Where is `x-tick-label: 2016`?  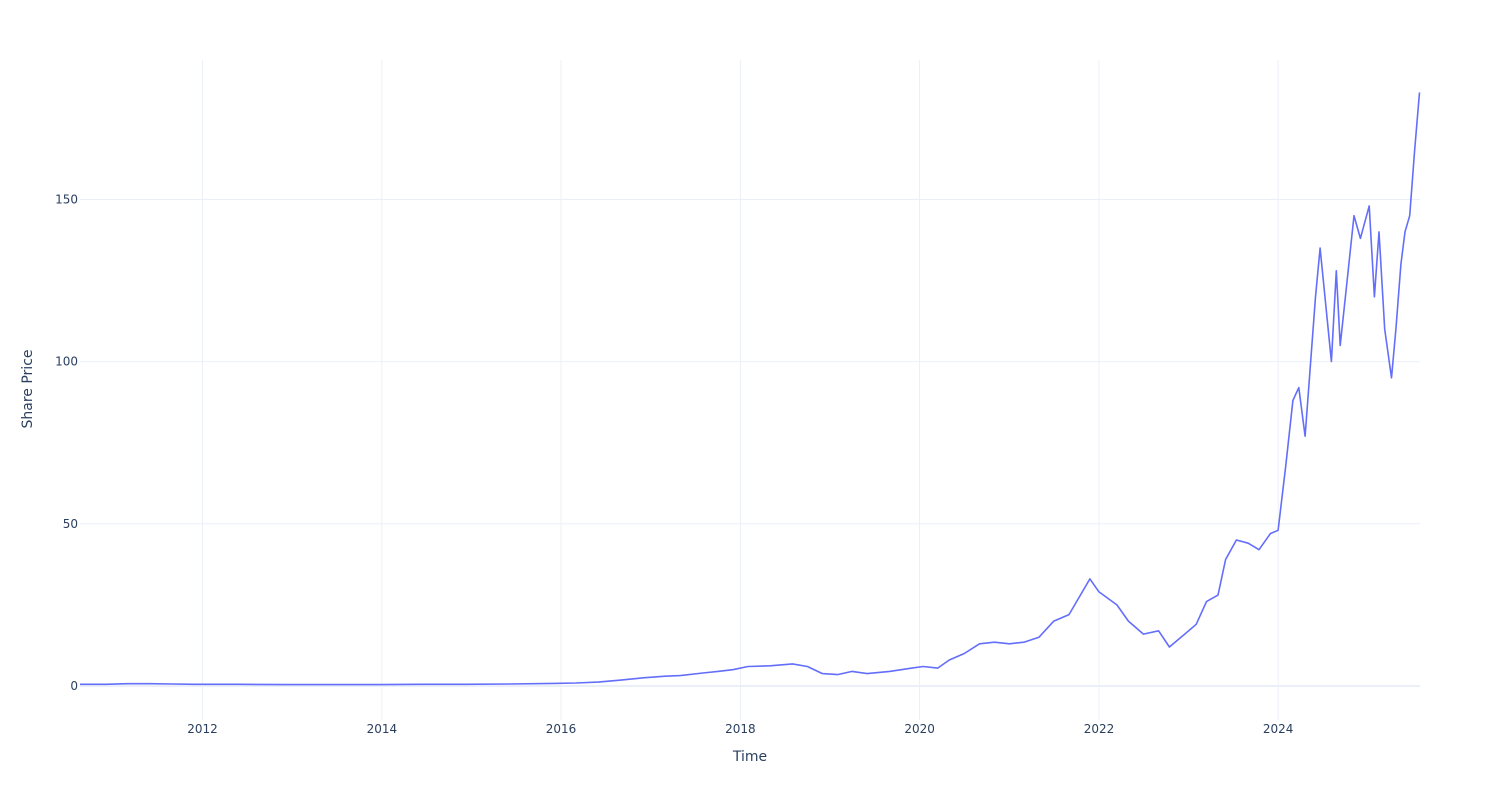
x-tick-label: 2016 is located at coordinates (561, 729).